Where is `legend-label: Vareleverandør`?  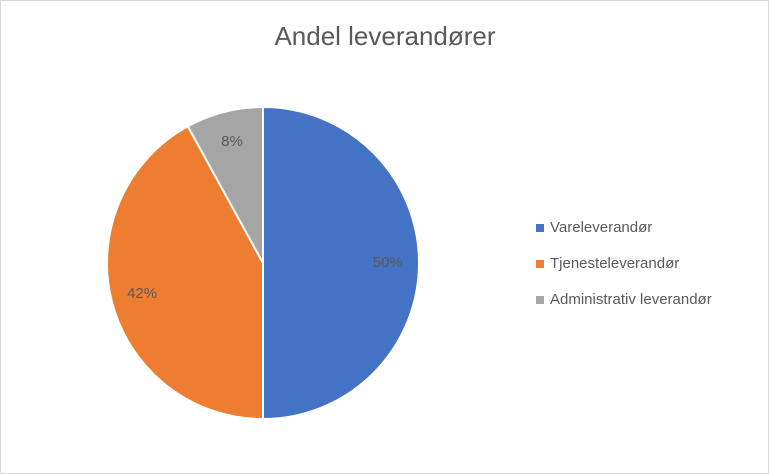 legend-label: Vareleverandør is located at coordinates (601, 227).